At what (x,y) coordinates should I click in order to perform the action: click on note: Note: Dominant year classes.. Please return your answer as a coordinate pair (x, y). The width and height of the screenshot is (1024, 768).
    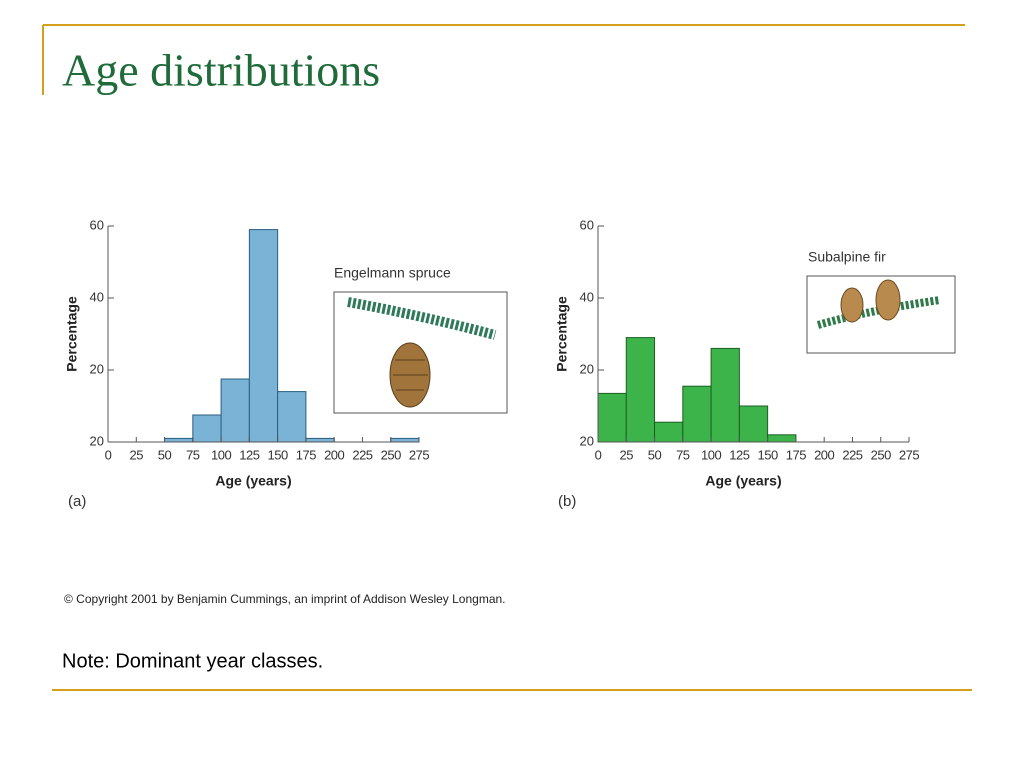
    Looking at the image, I should click on (192, 661).